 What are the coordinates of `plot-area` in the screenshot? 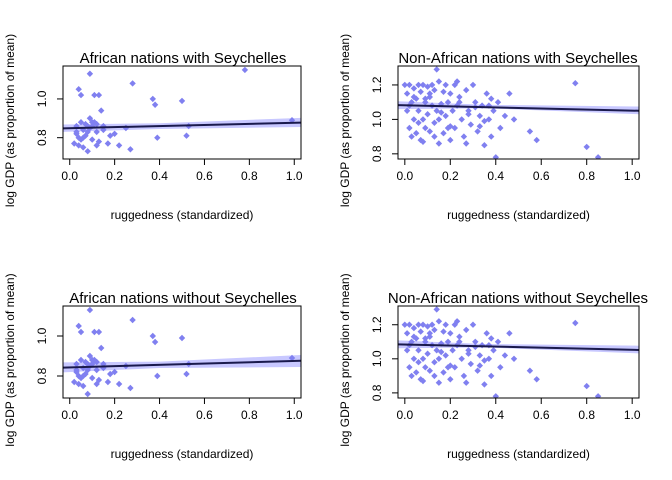 It's located at (182, 352).